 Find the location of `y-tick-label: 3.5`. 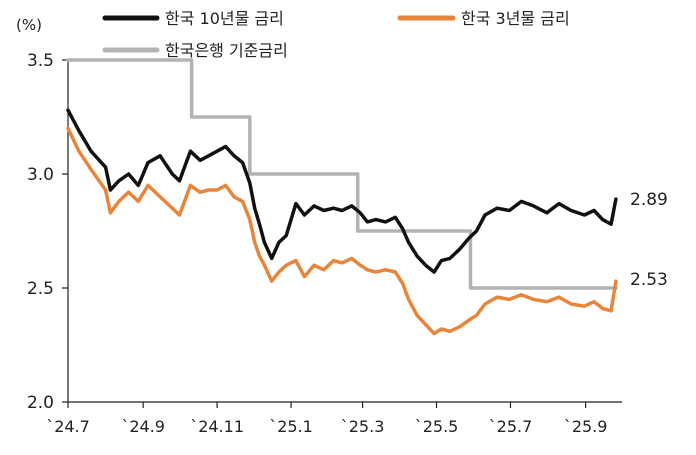

y-tick-label: 3.5 is located at coordinates (40, 61).